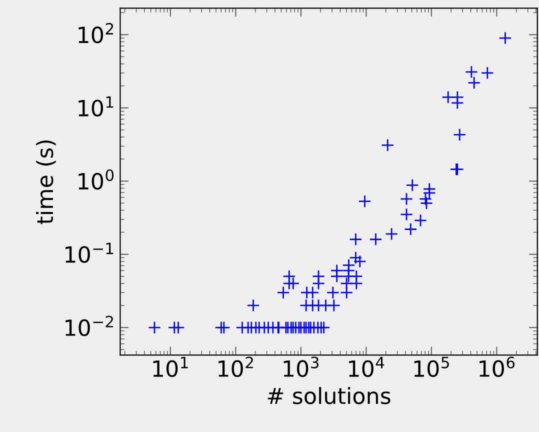 The height and width of the screenshot is (432, 539). What do you see at coordinates (90, 252) in the screenshot?
I see `y-tick-label: 10$^{−1}$` at bounding box center [90, 252].